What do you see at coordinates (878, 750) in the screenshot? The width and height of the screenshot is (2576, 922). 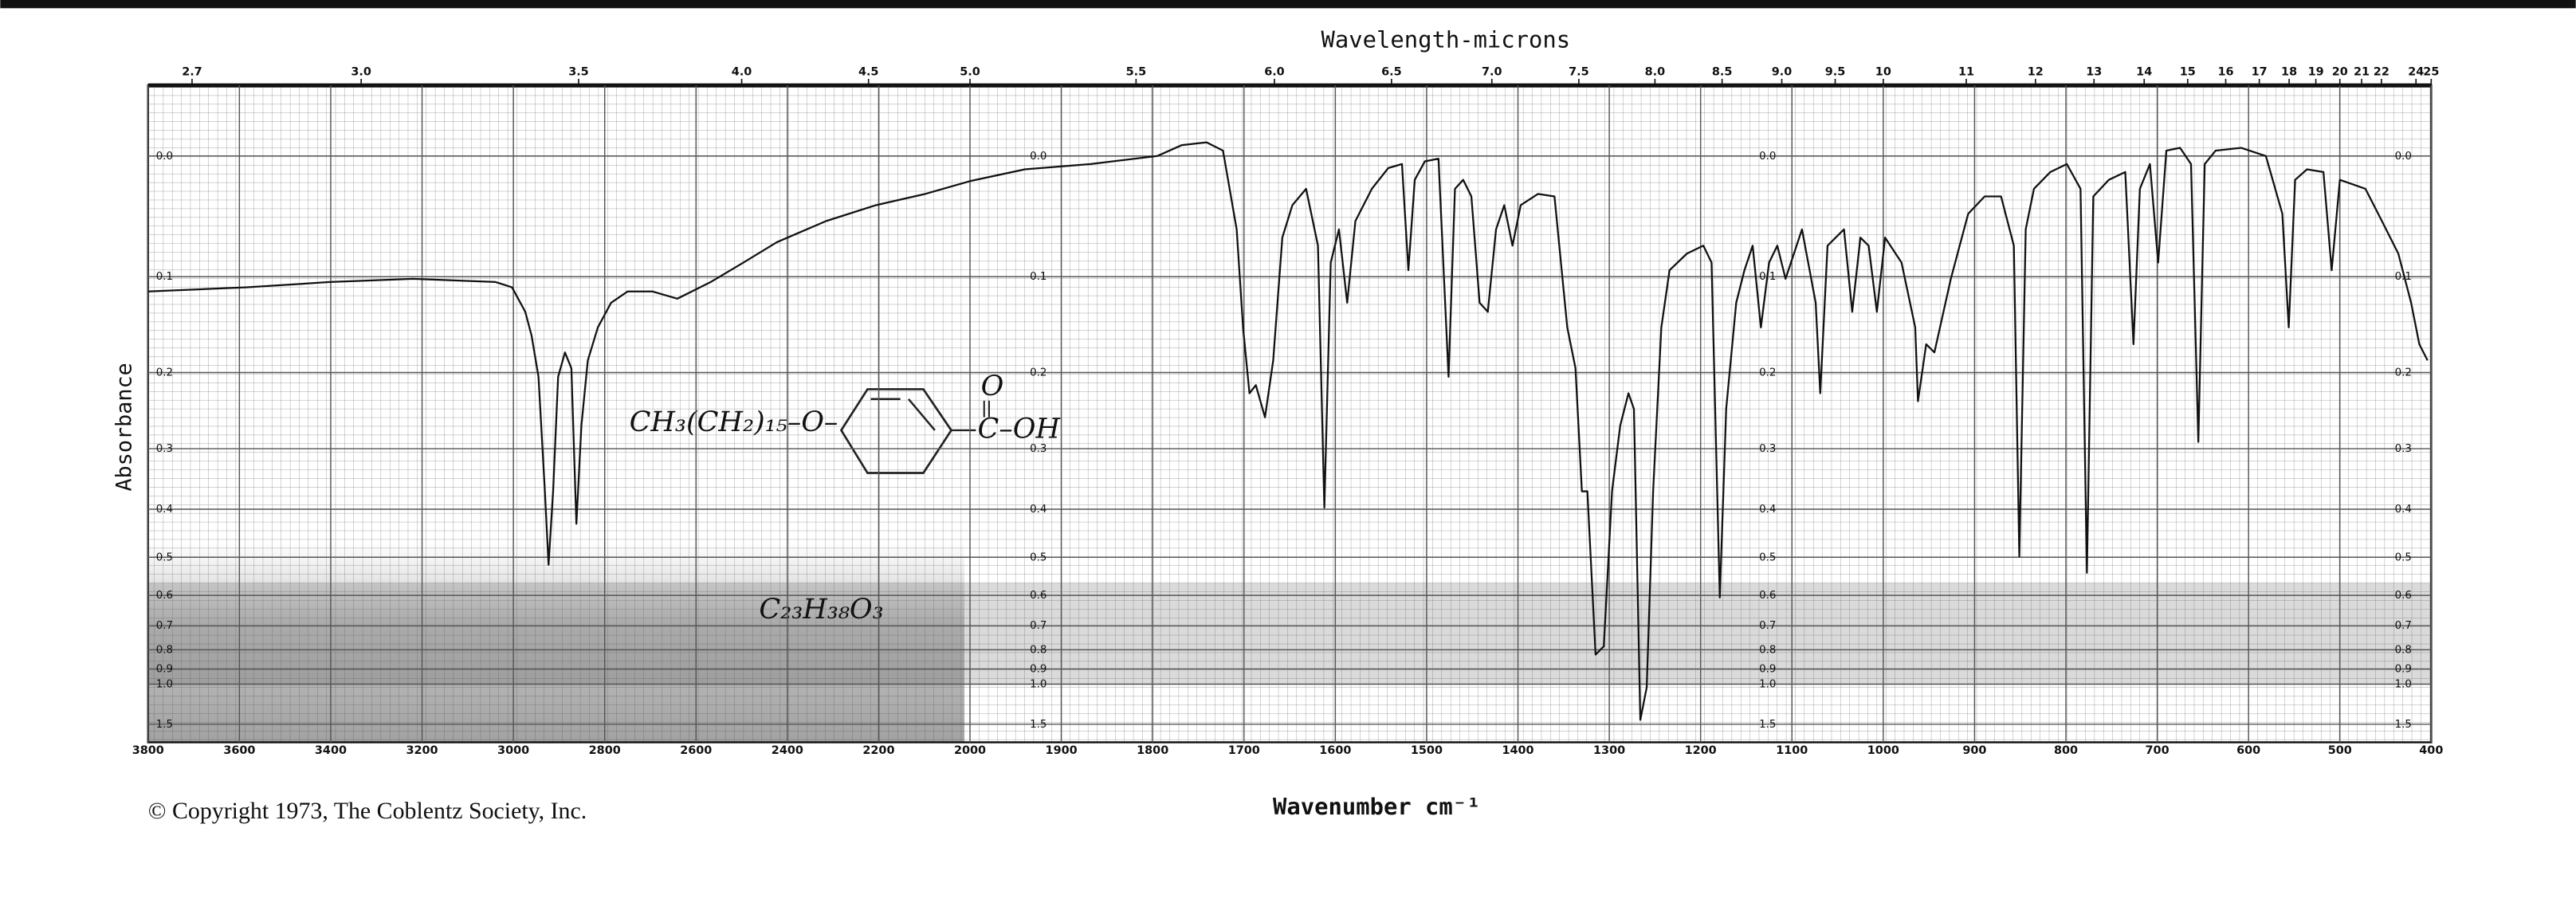 I see `x-tick-label: 2200` at bounding box center [878, 750].